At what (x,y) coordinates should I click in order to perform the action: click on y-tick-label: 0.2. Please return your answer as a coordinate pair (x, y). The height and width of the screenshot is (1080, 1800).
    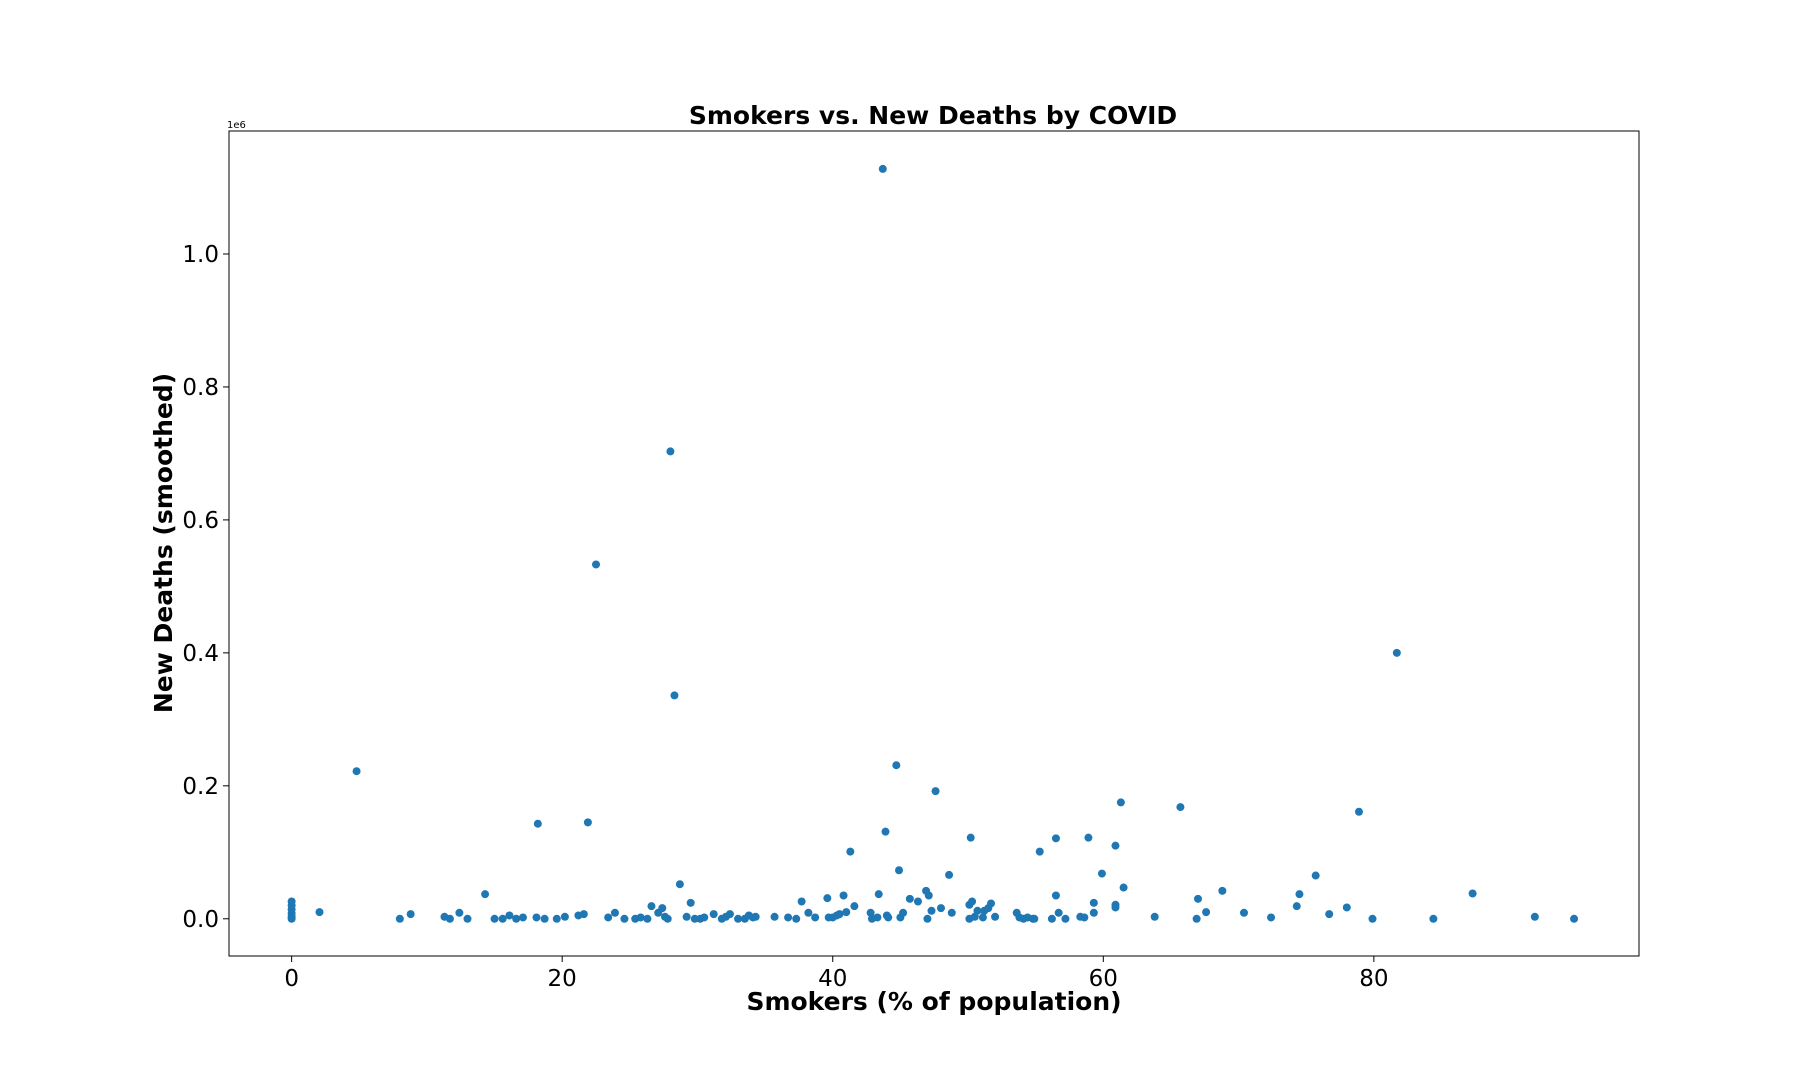
    Looking at the image, I should click on (200, 787).